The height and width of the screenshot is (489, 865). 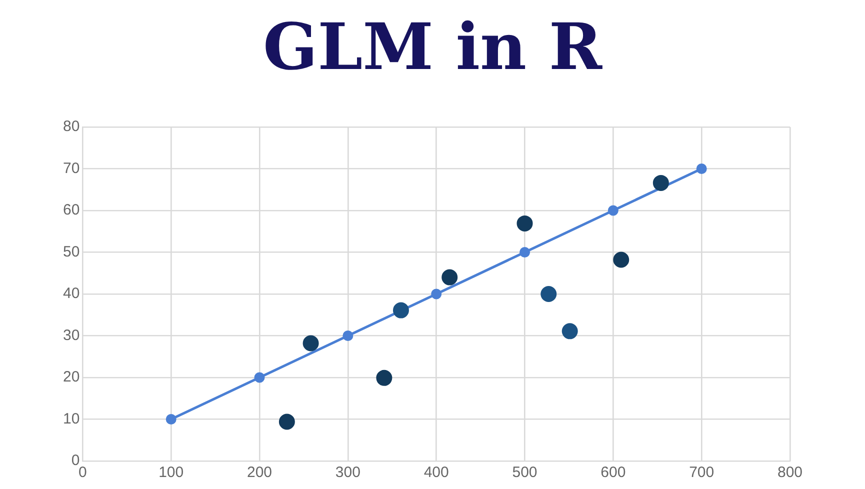 I want to click on y-tick-label: 80, so click(x=71, y=127).